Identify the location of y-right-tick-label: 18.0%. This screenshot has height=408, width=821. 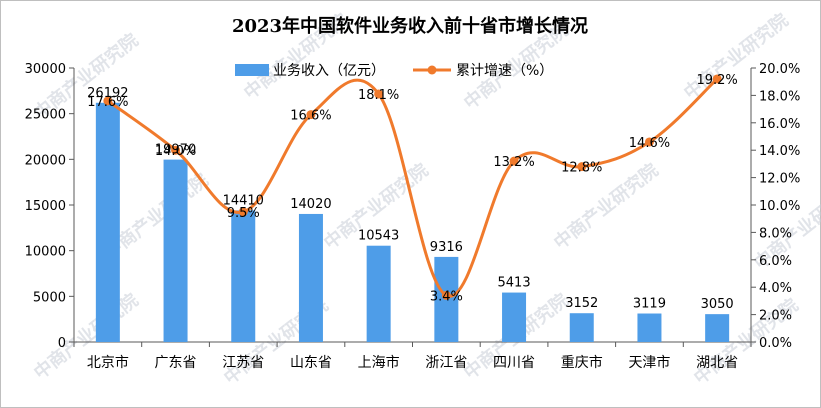
(779, 96).